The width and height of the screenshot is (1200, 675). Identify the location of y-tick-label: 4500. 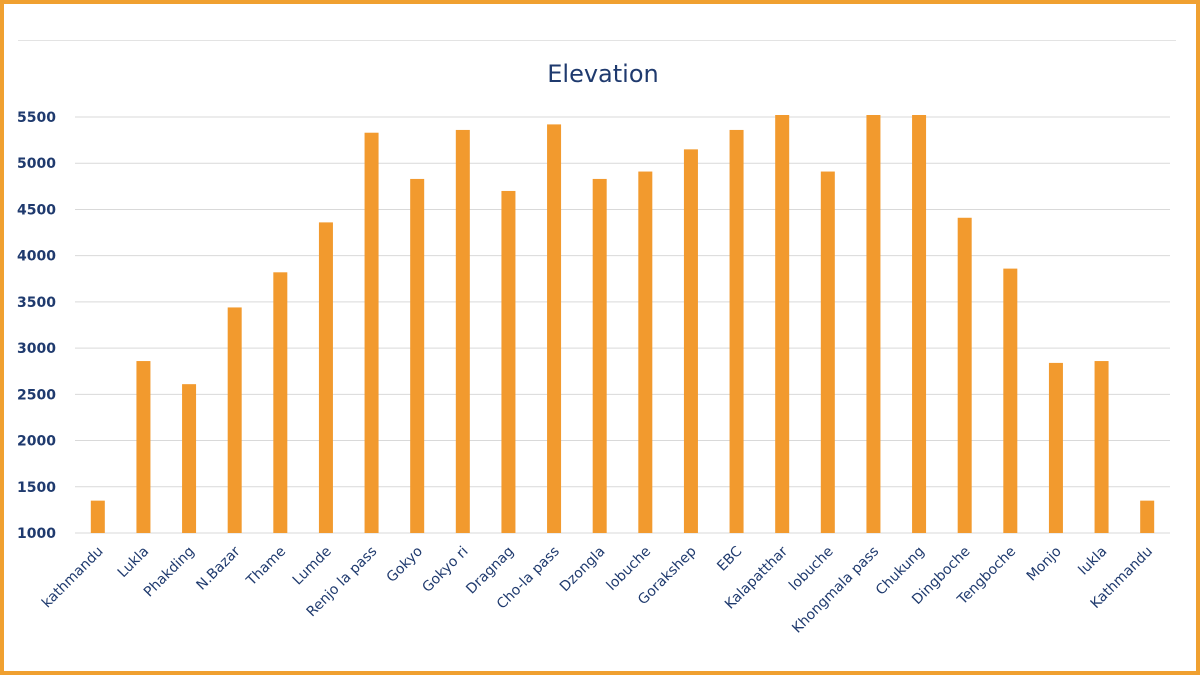
(36, 210).